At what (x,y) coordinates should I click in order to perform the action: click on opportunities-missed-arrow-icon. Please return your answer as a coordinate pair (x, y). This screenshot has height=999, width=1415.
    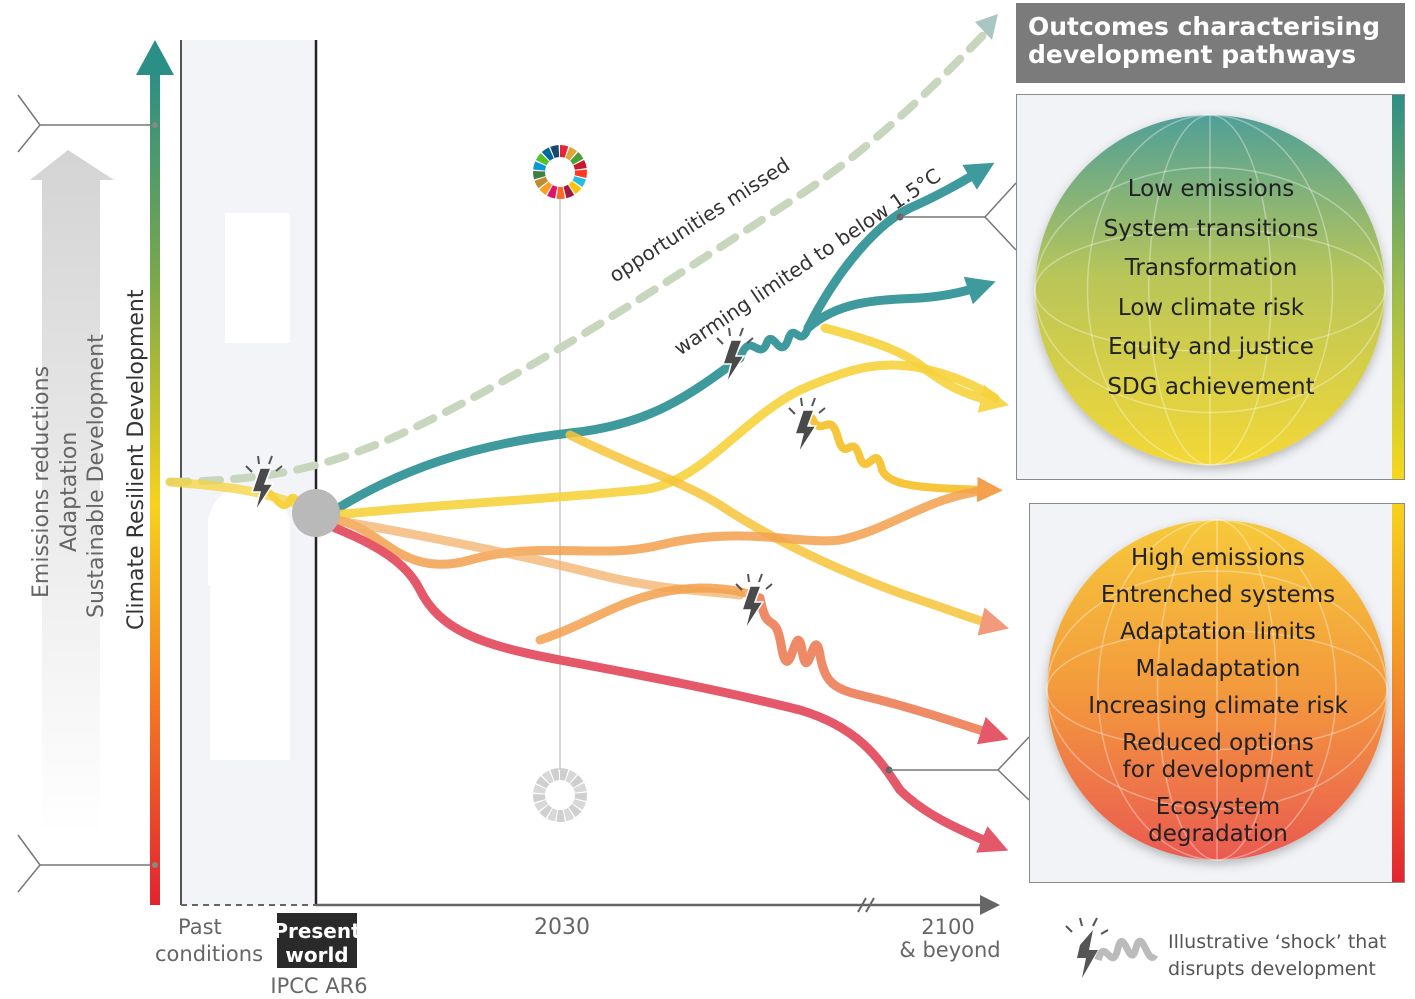
    Looking at the image, I should click on (986, 27).